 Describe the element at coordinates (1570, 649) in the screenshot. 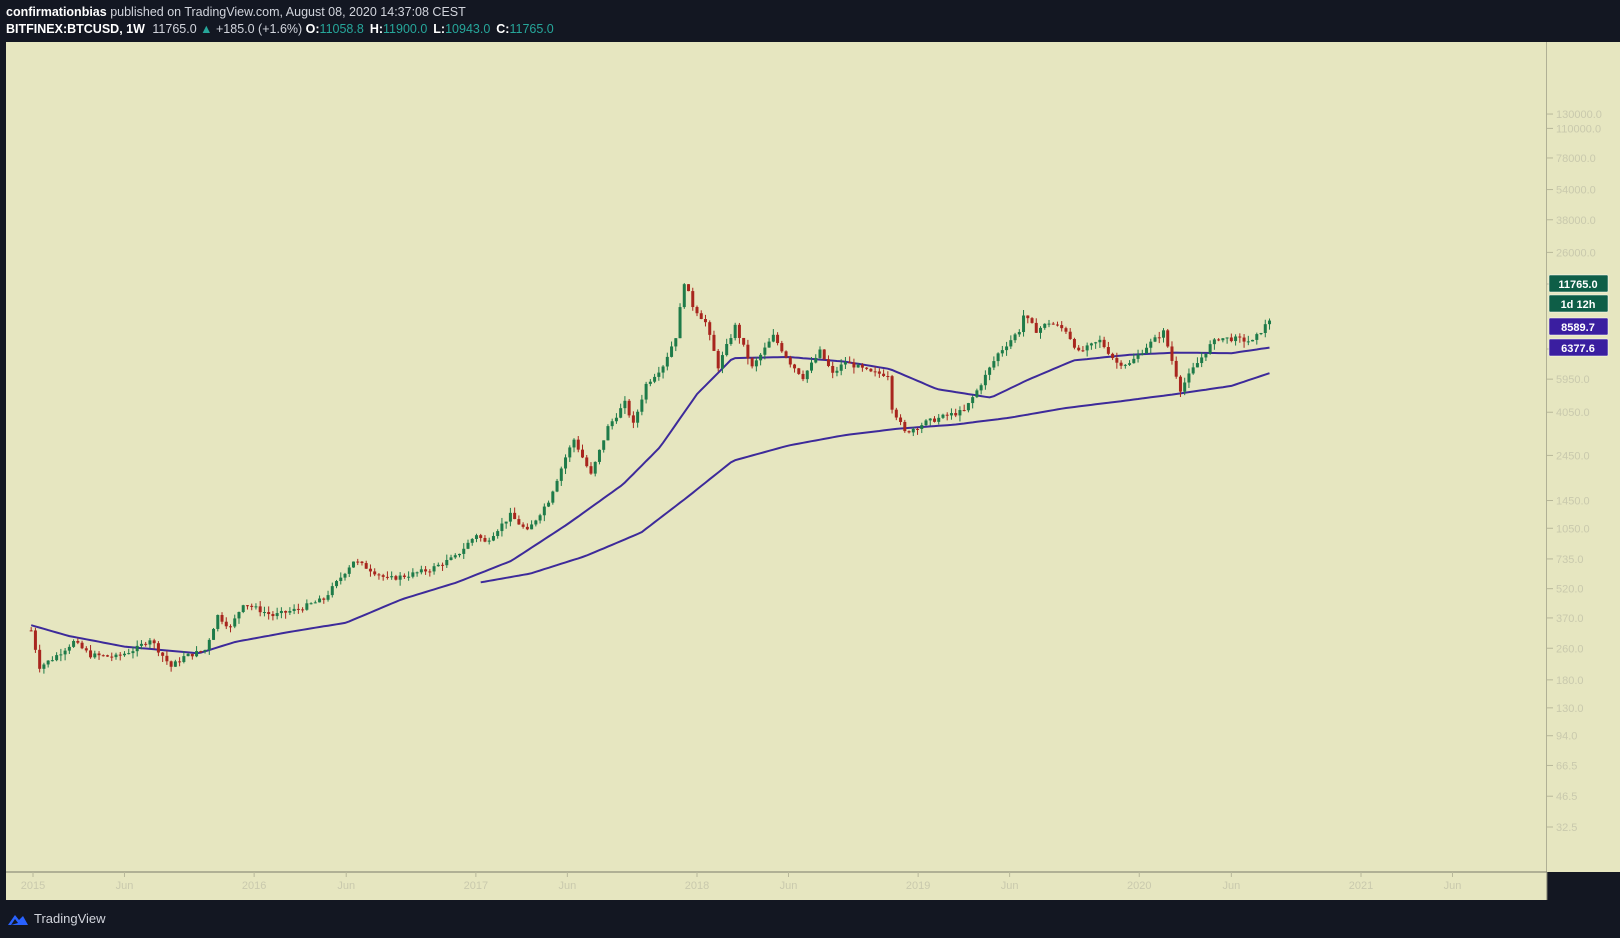

I see `y-tick-label: 260.0` at that location.